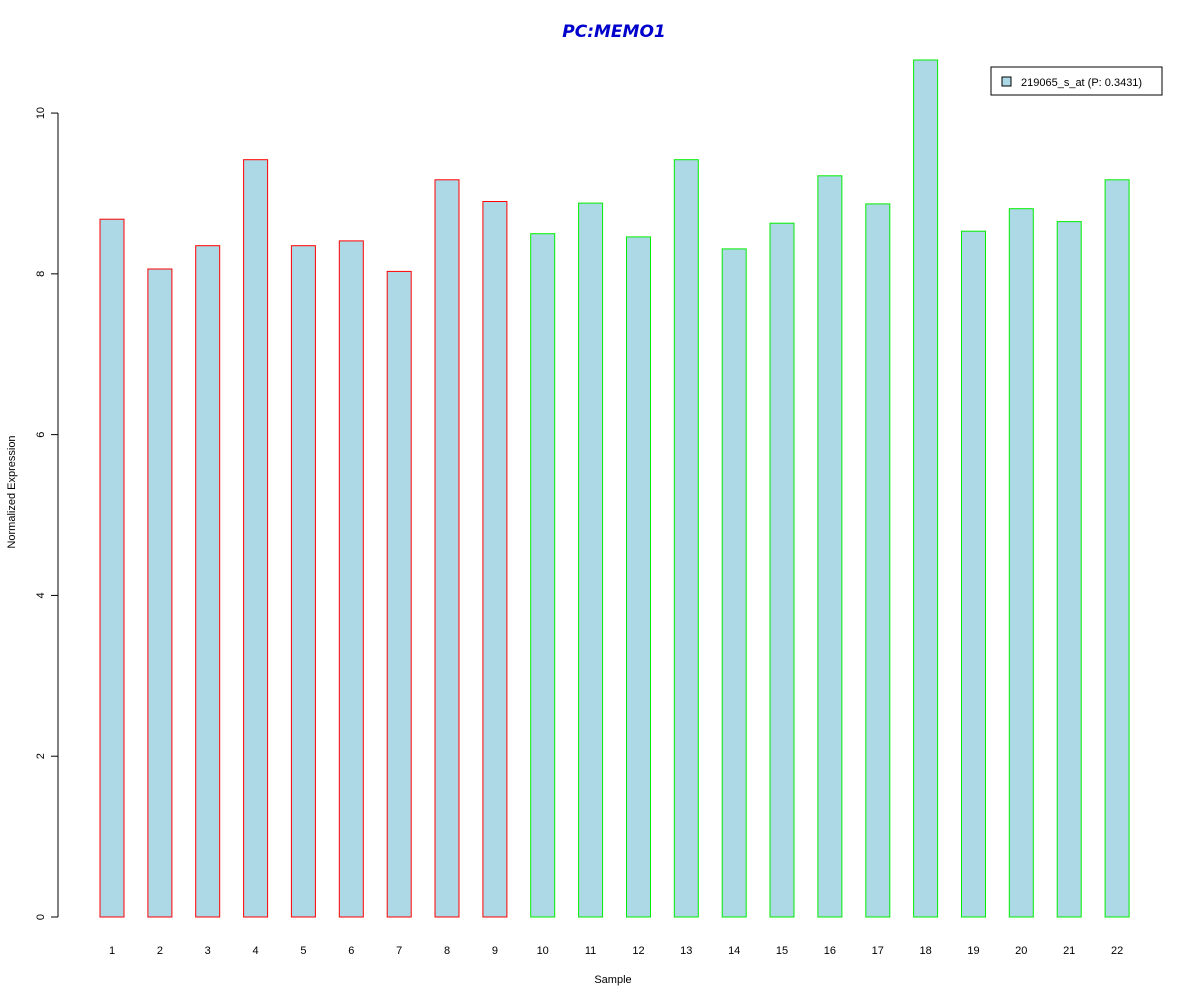 This screenshot has height=1000, width=1200. I want to click on x-tick-label: 3, so click(208, 951).